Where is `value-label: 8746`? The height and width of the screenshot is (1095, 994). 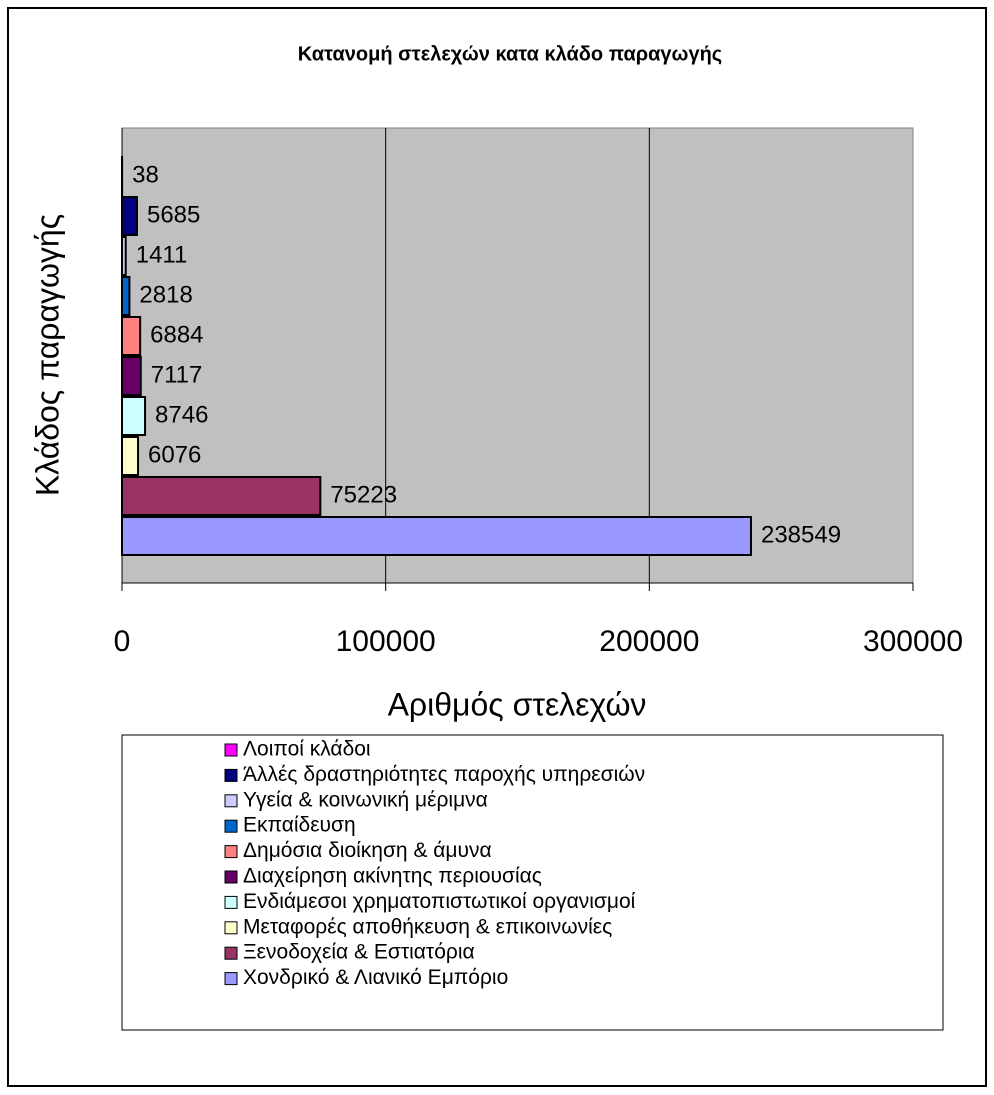
value-label: 8746 is located at coordinates (181, 414).